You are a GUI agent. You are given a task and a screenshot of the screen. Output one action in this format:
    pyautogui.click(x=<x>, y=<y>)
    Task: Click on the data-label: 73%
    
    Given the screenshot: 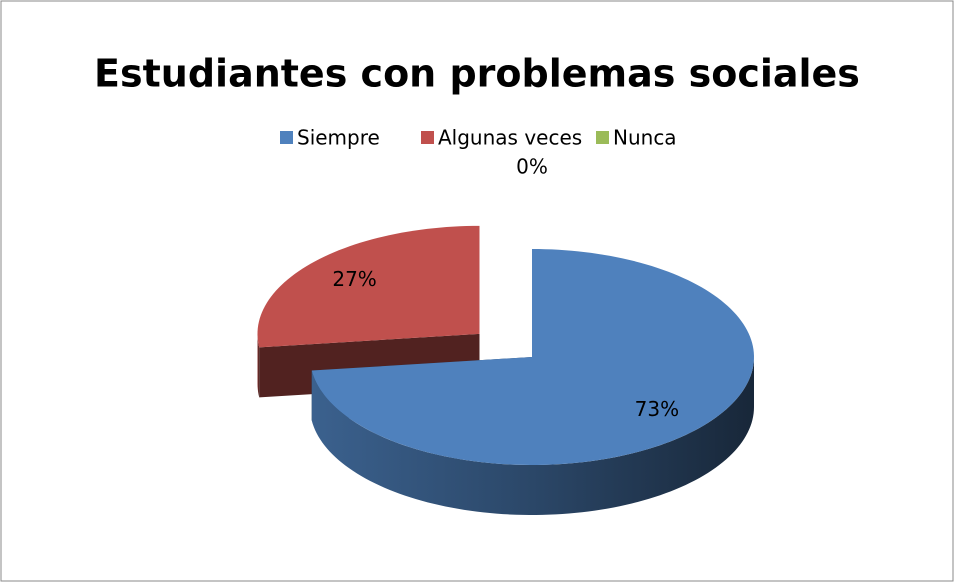 What is the action you would take?
    pyautogui.click(x=657, y=409)
    